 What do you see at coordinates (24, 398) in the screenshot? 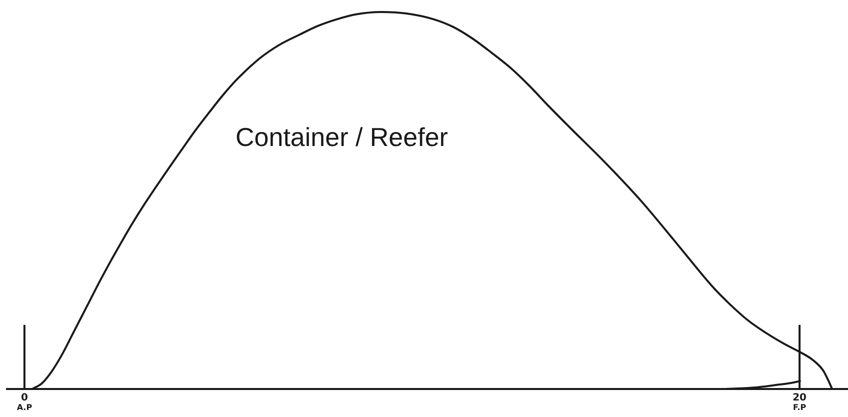
I see `x-tick-label: 0` at bounding box center [24, 398].